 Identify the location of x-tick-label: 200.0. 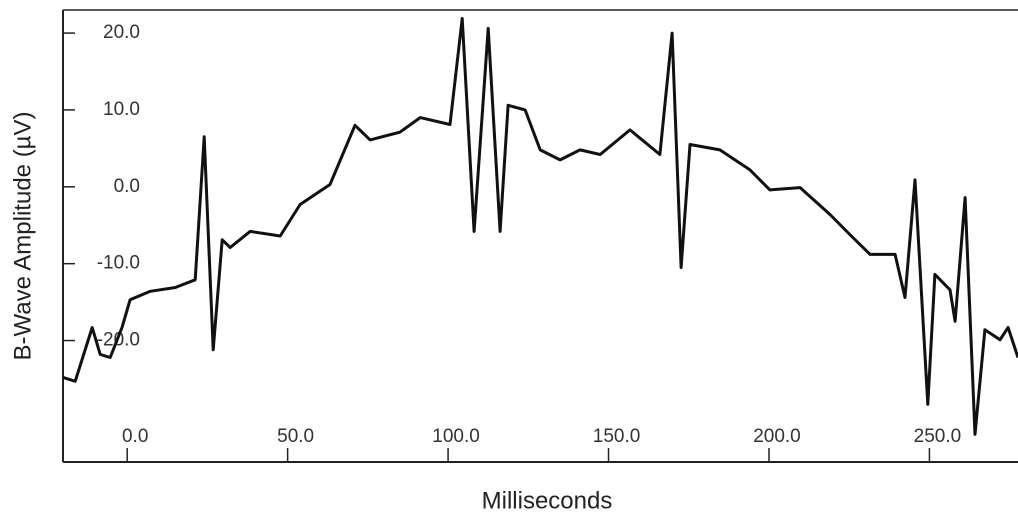
(777, 436).